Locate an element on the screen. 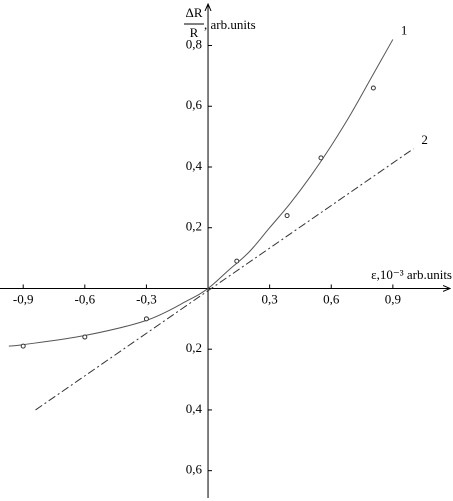  series-label: 1 is located at coordinates (404, 29).